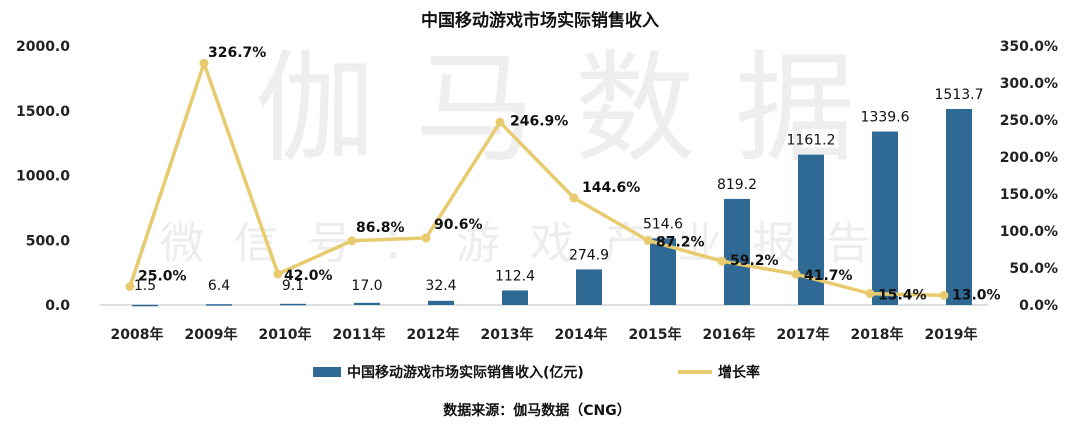 The image size is (1080, 430). What do you see at coordinates (366, 286) in the screenshot?
I see `bar-value-label: 17.0` at bounding box center [366, 286].